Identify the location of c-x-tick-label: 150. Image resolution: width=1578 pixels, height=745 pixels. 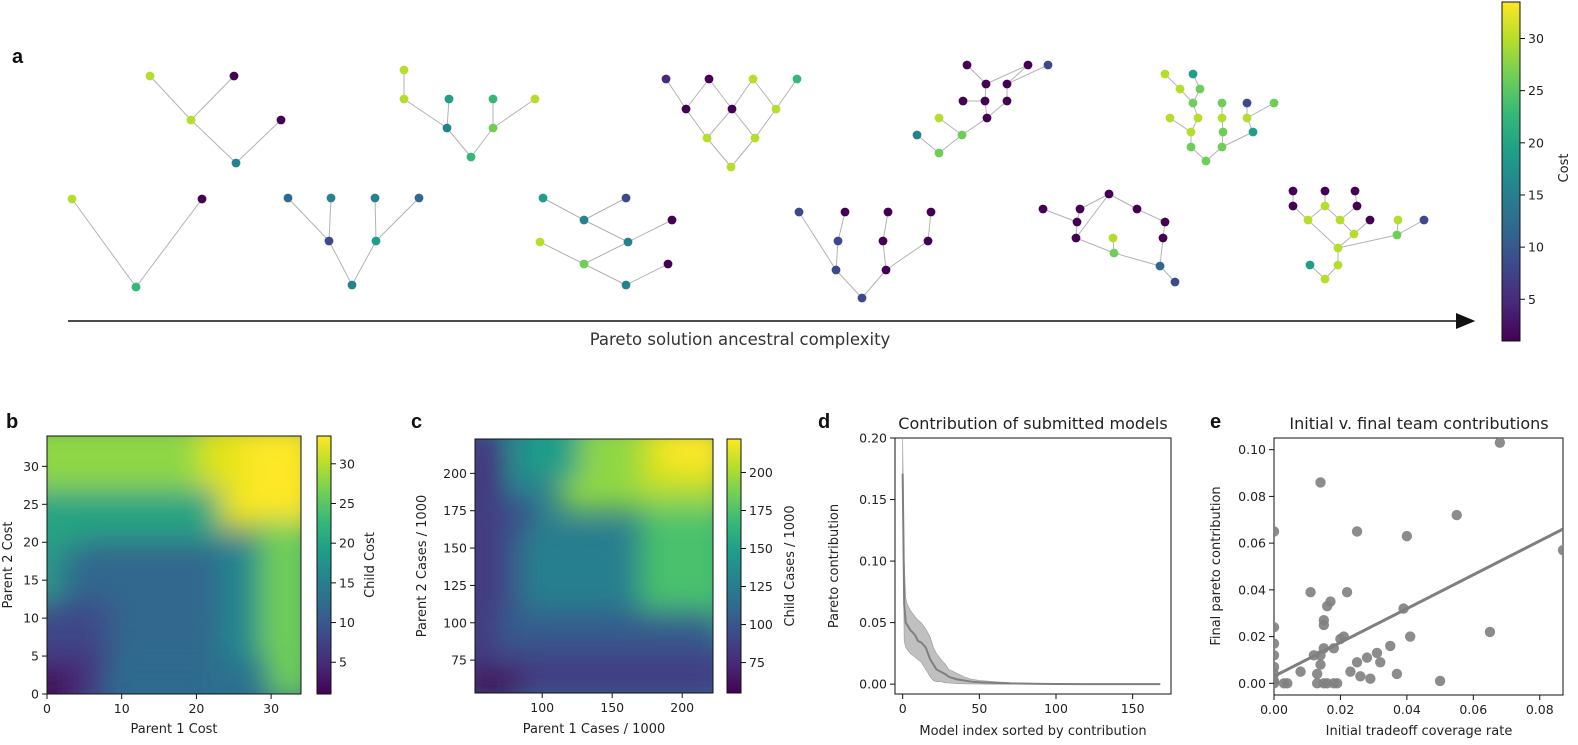
(612, 707).